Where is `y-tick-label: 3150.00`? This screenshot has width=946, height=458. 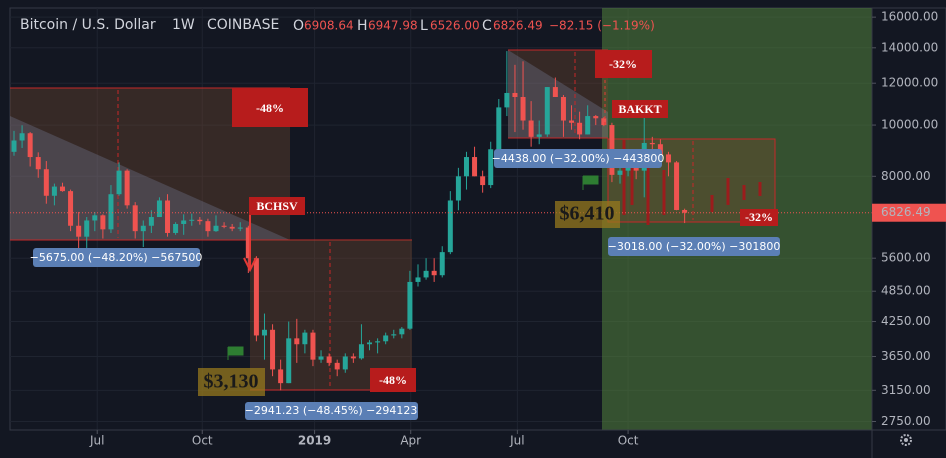 y-tick-label: 3150.00 is located at coordinates (906, 390).